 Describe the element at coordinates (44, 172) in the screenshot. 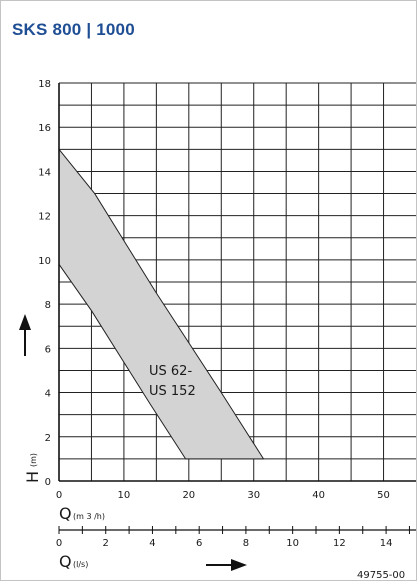

I see `y-tick-label: 14` at that location.